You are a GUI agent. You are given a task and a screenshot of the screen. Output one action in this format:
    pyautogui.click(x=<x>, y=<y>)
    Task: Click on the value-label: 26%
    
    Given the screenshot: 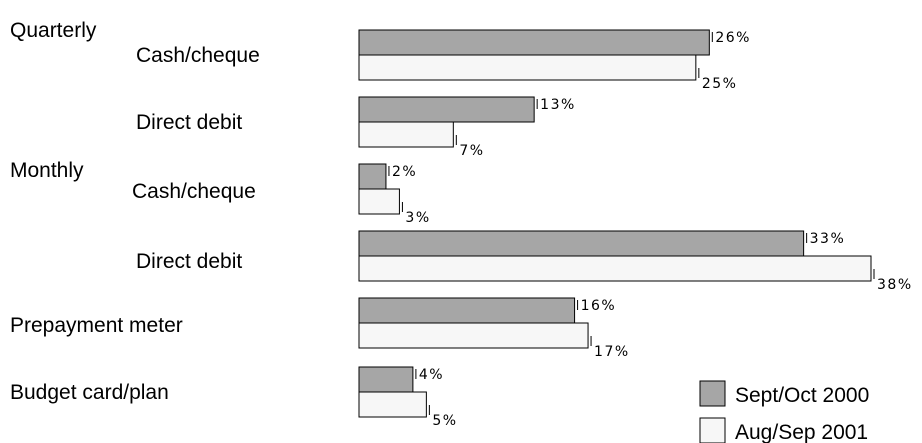 What is the action you would take?
    pyautogui.click(x=733, y=38)
    